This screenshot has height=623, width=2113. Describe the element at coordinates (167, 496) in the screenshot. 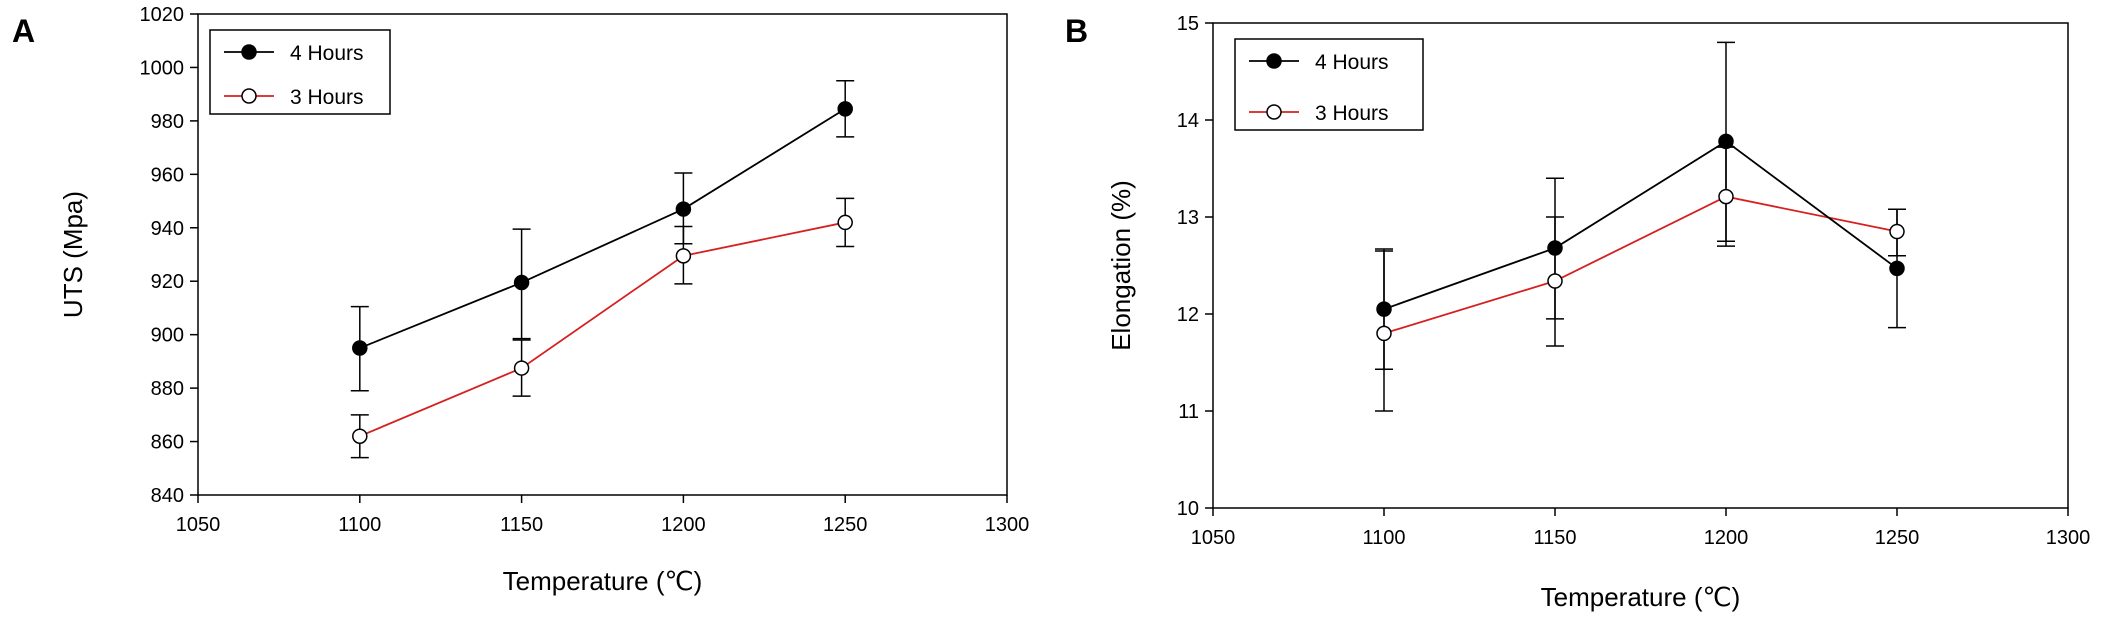

I see `y-tick-label: 840` at that location.